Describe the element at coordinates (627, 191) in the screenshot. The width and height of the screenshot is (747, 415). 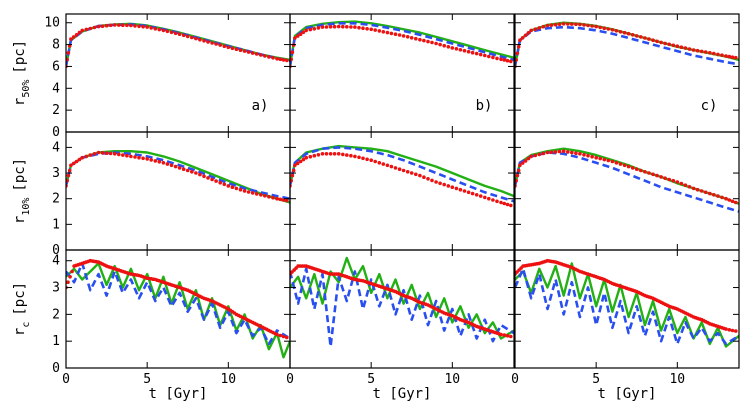
I see `panel-r2-c3` at that location.